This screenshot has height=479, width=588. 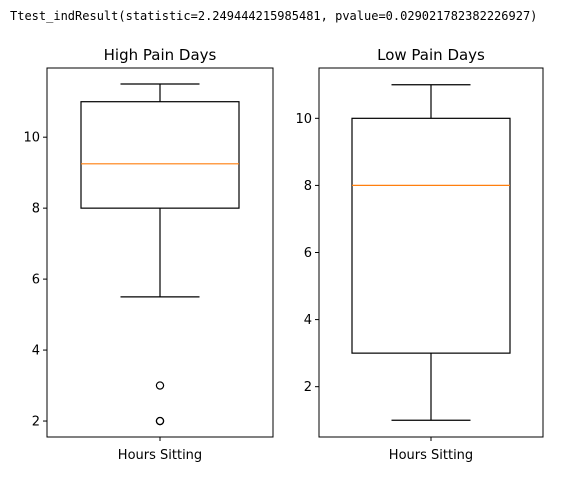 What do you see at coordinates (160, 55) in the screenshot?
I see `panel-title: High Pain Days` at bounding box center [160, 55].